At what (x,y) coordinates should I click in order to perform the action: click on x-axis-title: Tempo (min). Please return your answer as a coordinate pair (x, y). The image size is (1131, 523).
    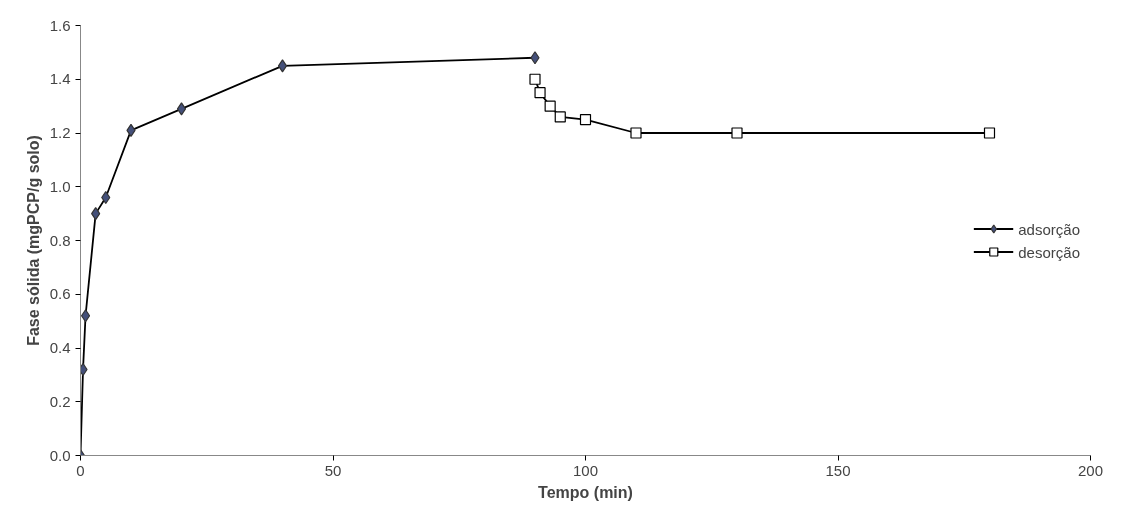
    Looking at the image, I should click on (585, 492).